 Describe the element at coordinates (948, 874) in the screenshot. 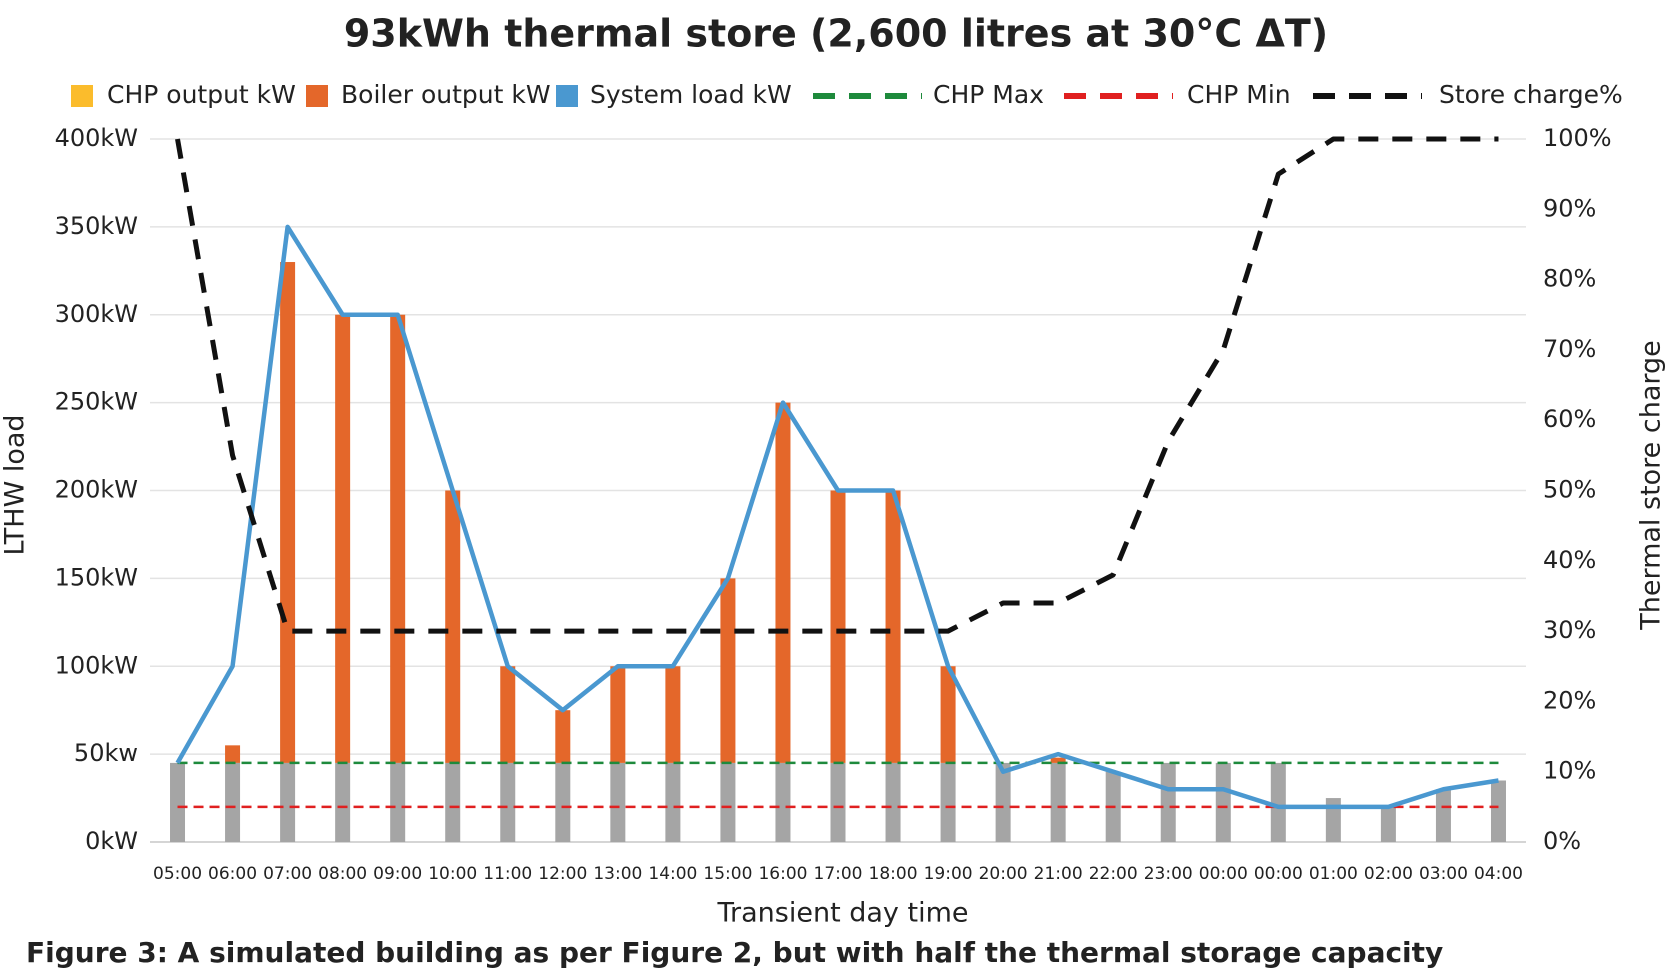

I see `x-tick-label: 19:00` at that location.